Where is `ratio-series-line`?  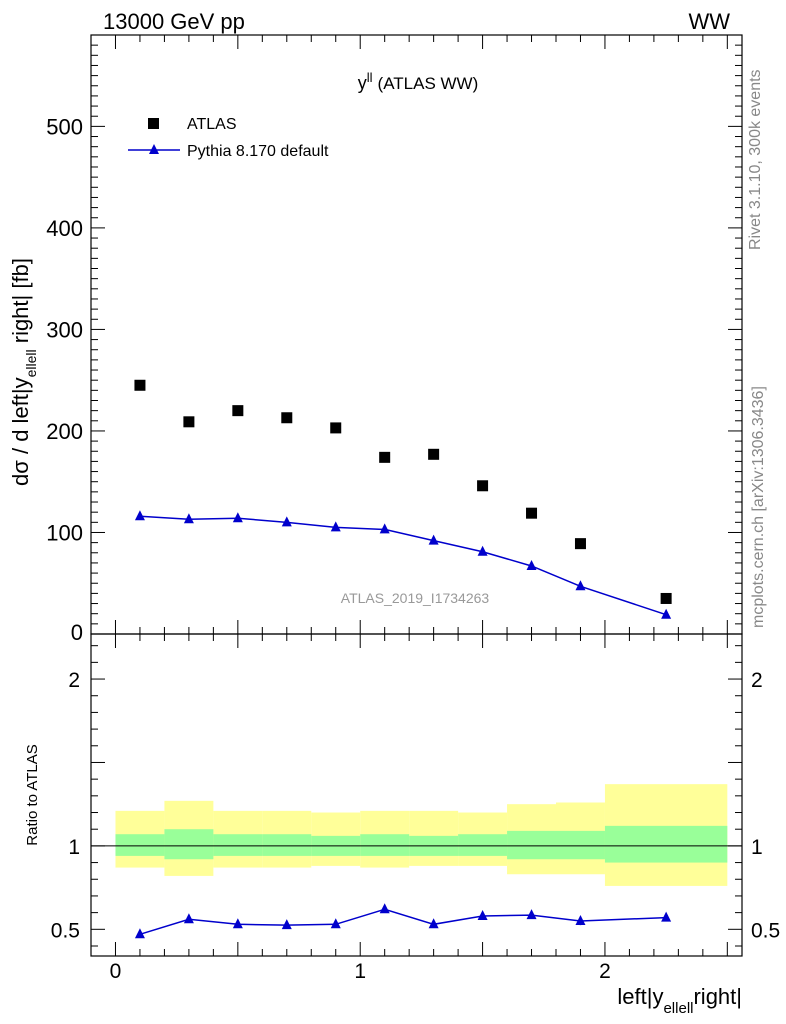
ratio-series-line is located at coordinates (403, 922).